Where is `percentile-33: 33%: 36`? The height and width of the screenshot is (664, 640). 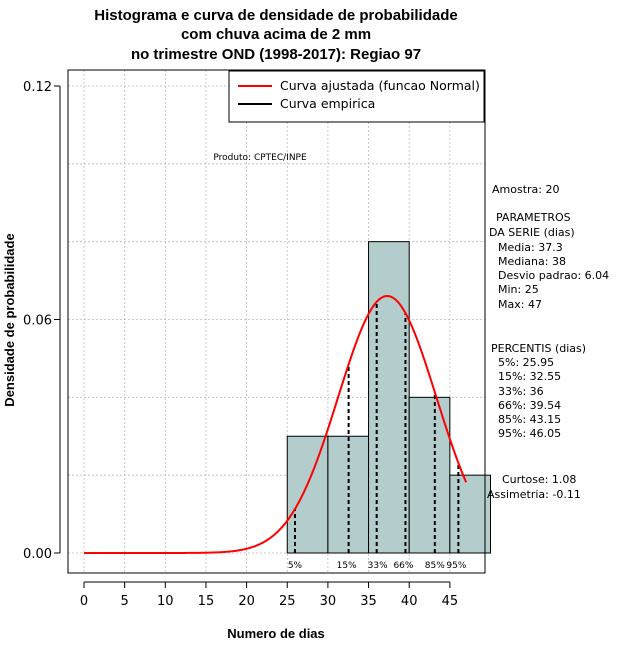 percentile-33: 33%: 36 is located at coordinates (521, 391).